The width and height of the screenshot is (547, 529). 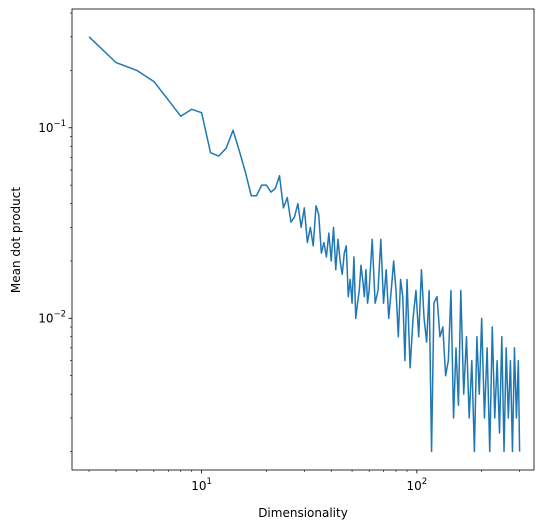 What do you see at coordinates (201, 485) in the screenshot?
I see `x-tick-label: 10¹` at bounding box center [201, 485].